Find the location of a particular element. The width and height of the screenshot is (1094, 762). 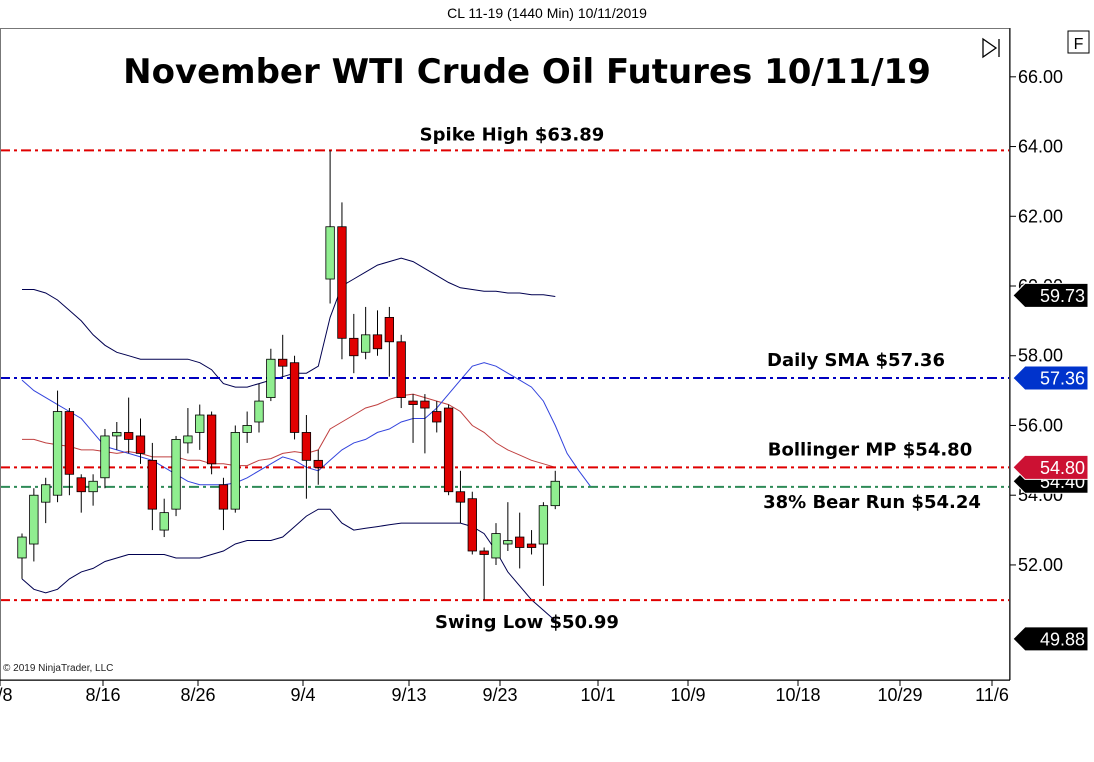

y-tick-label: 56.00 is located at coordinates (1040, 425).